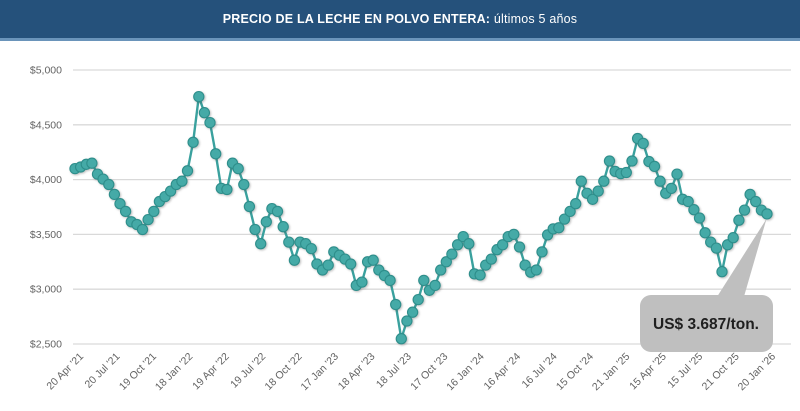 The width and height of the screenshot is (800, 411). What do you see at coordinates (46, 180) in the screenshot?
I see `y-axis-tick-label: $4,000` at bounding box center [46, 180].